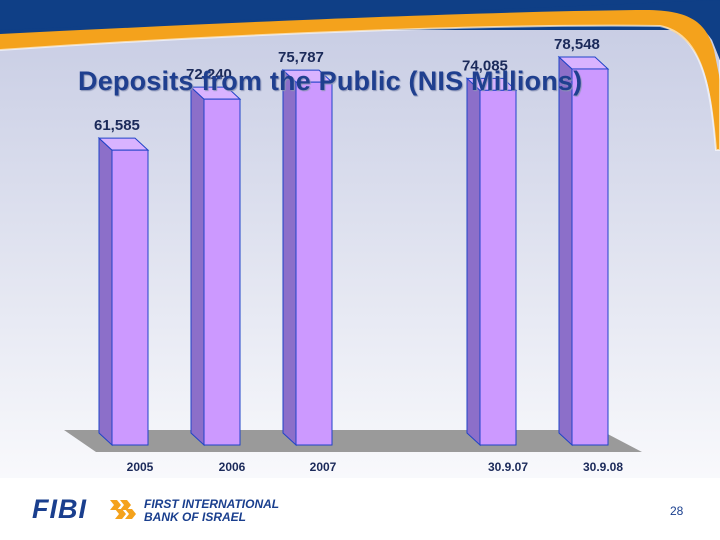  I want to click on x-tick-label-30.9.08: 30.9.08, so click(603, 467).